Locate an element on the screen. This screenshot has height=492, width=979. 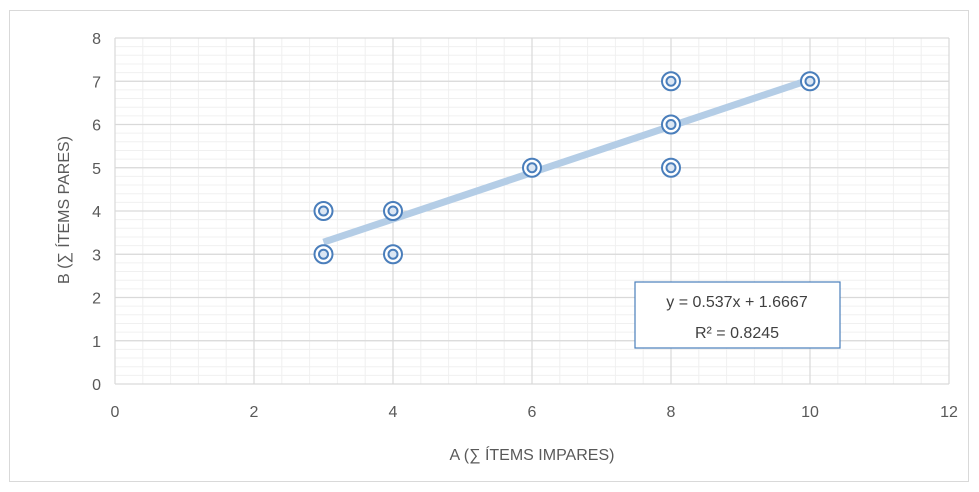
x-tick-label: 0 is located at coordinates (115, 412).